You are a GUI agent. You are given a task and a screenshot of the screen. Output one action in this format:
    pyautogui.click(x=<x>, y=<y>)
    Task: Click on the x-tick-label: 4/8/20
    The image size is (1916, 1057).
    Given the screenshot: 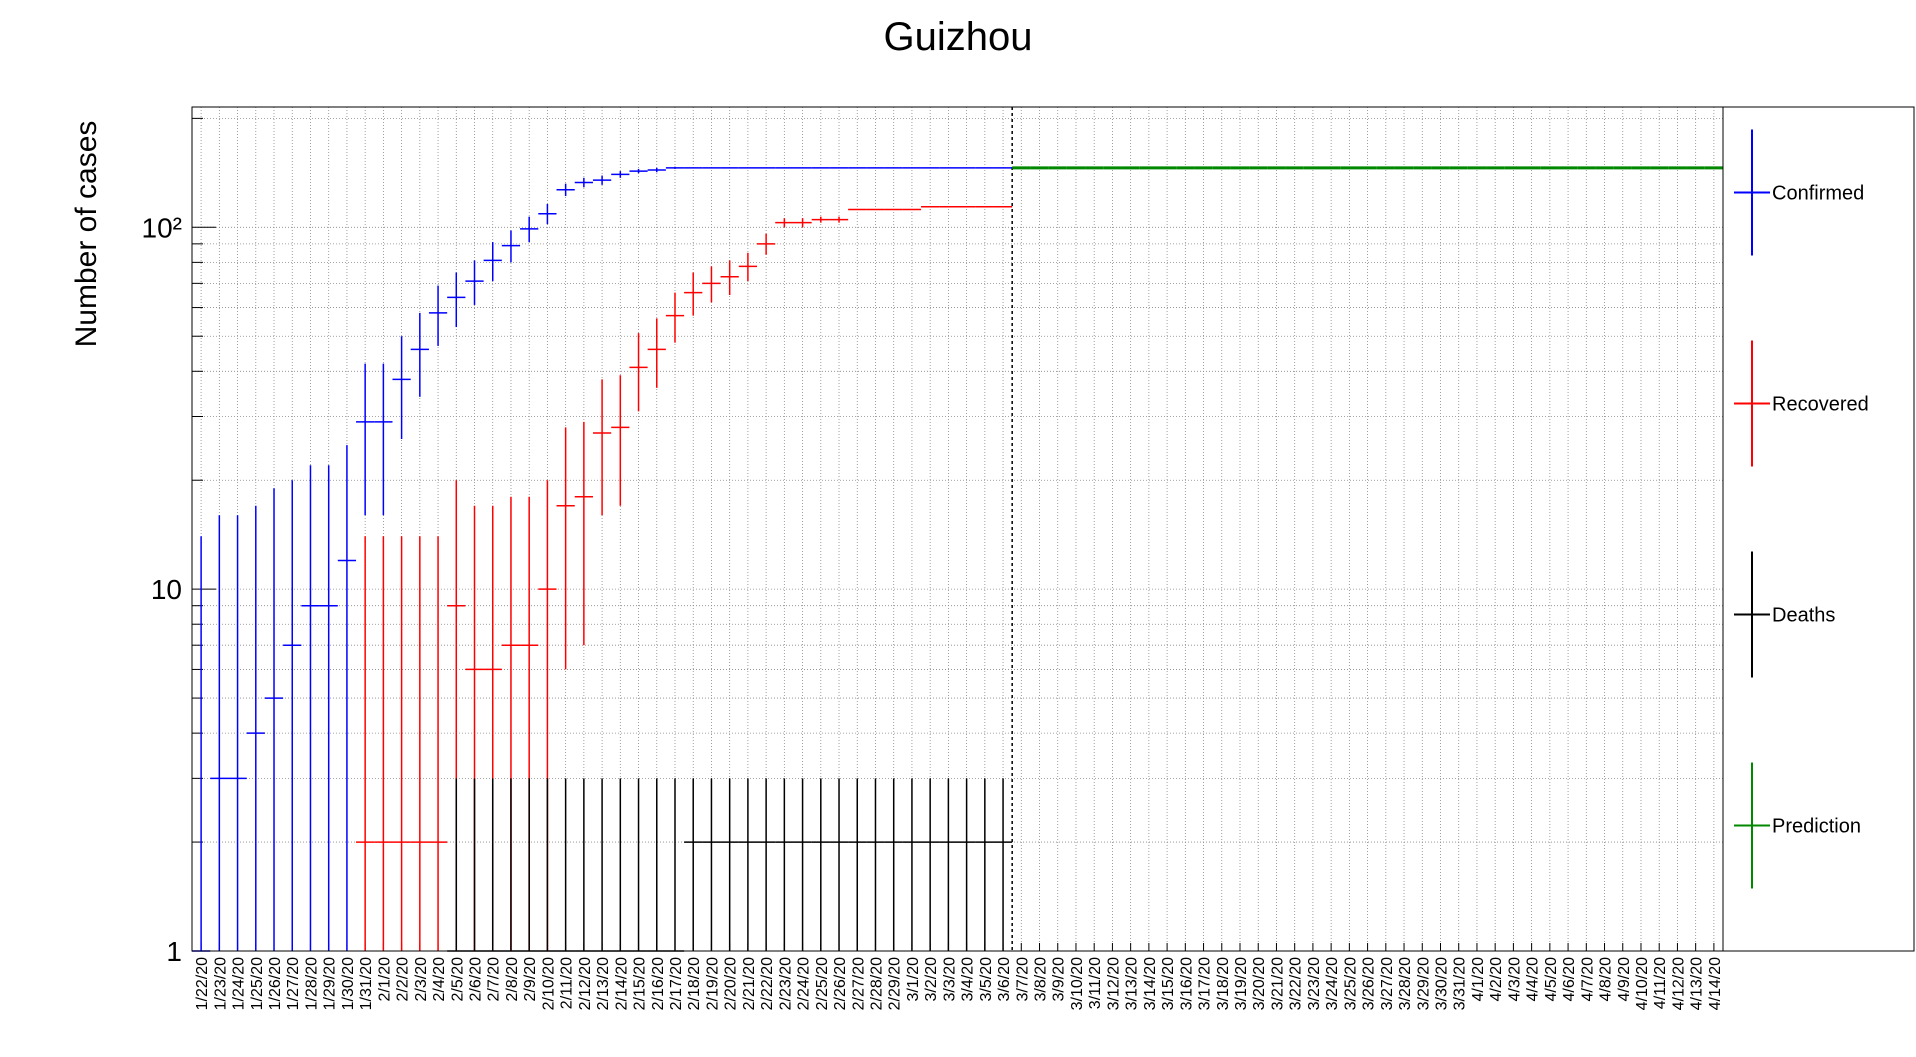 What is the action you would take?
    pyautogui.click(x=1606, y=979)
    